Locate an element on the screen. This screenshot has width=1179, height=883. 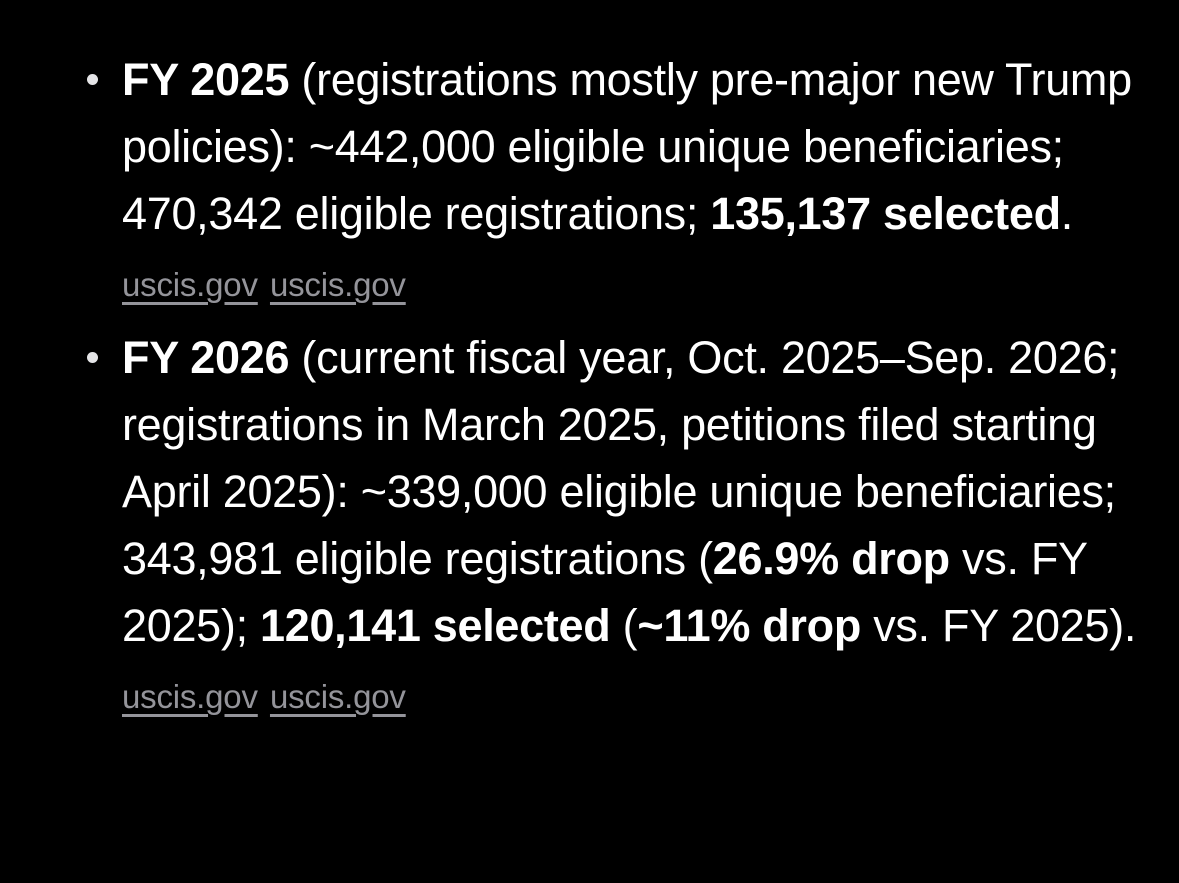
fy2026-label: FY 2026 is located at coordinates (206, 357).